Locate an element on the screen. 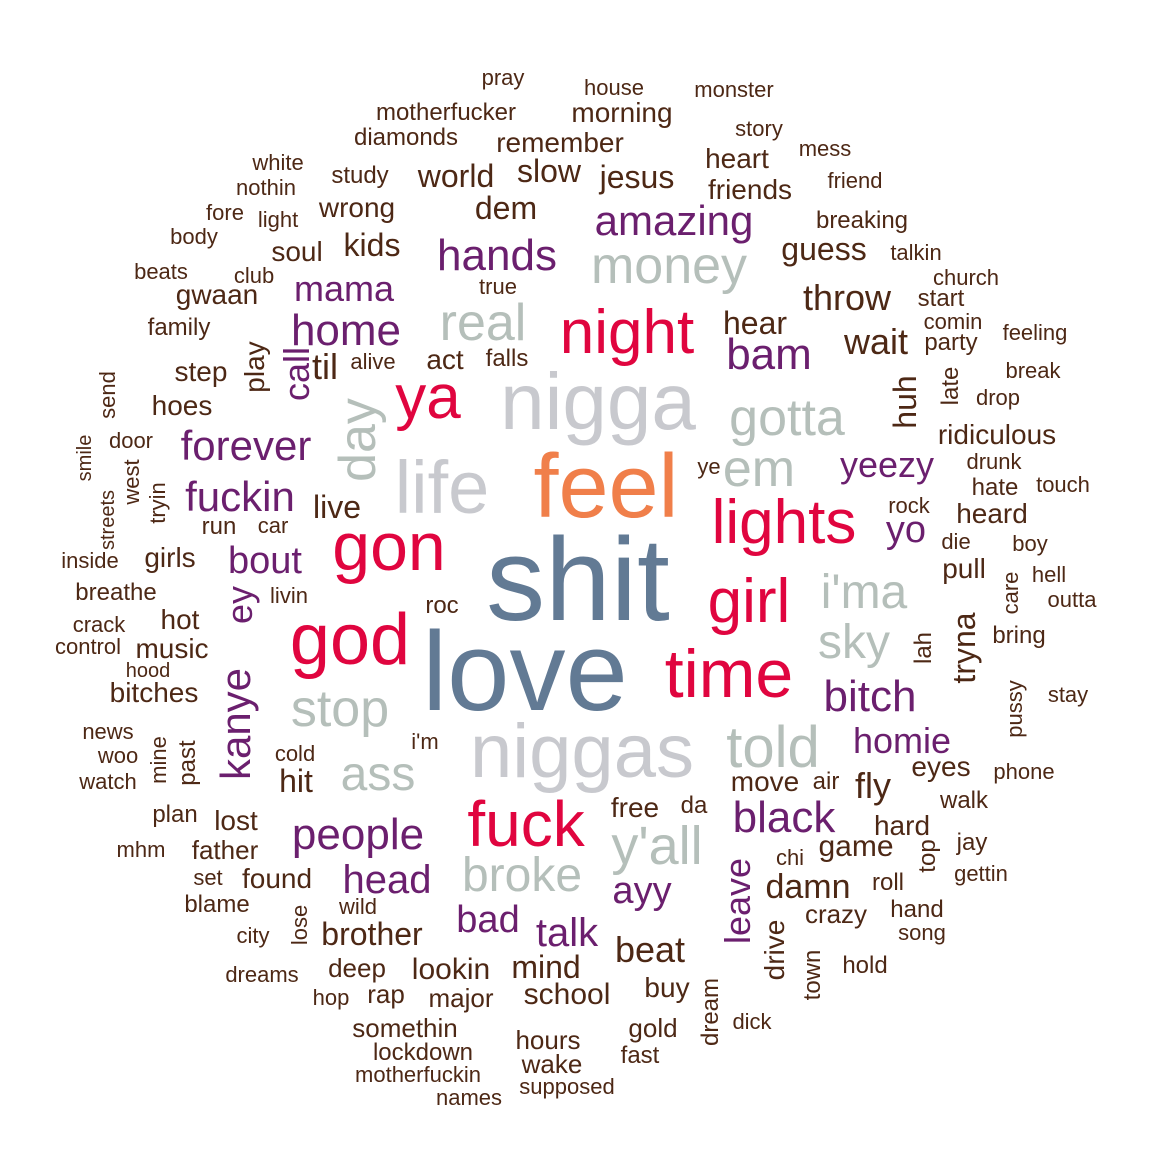 The height and width of the screenshot is (1152, 1152). word-love: love is located at coordinates (525, 671).